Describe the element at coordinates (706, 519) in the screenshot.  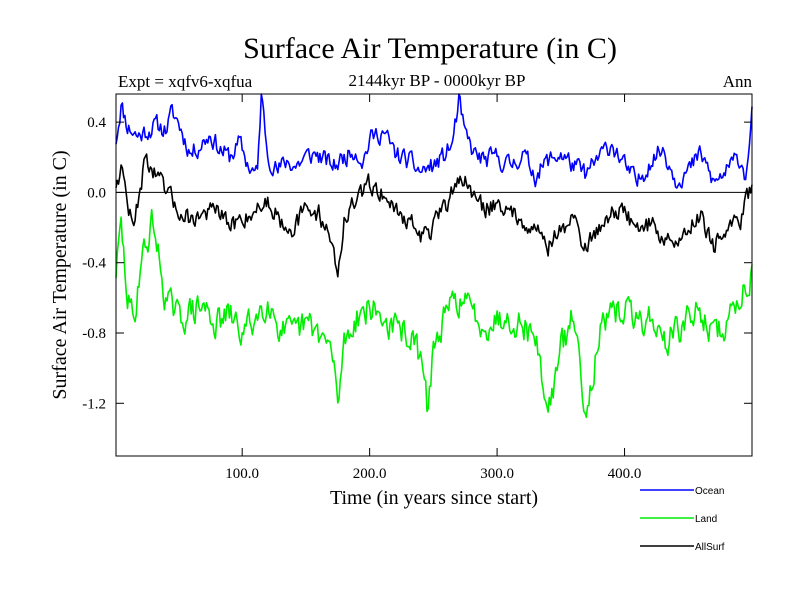
I see `legend-label-land: Land` at that location.